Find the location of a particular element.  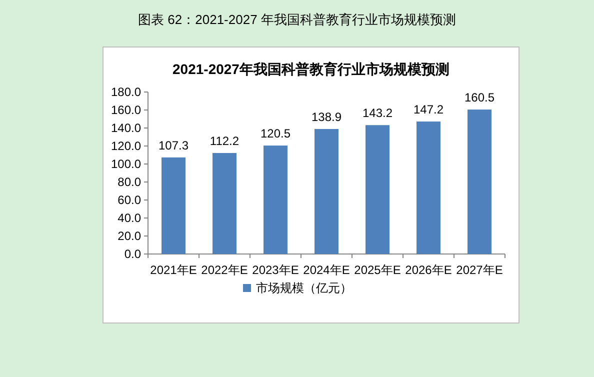

y-tick-label: 180.0 is located at coordinates (126, 92).